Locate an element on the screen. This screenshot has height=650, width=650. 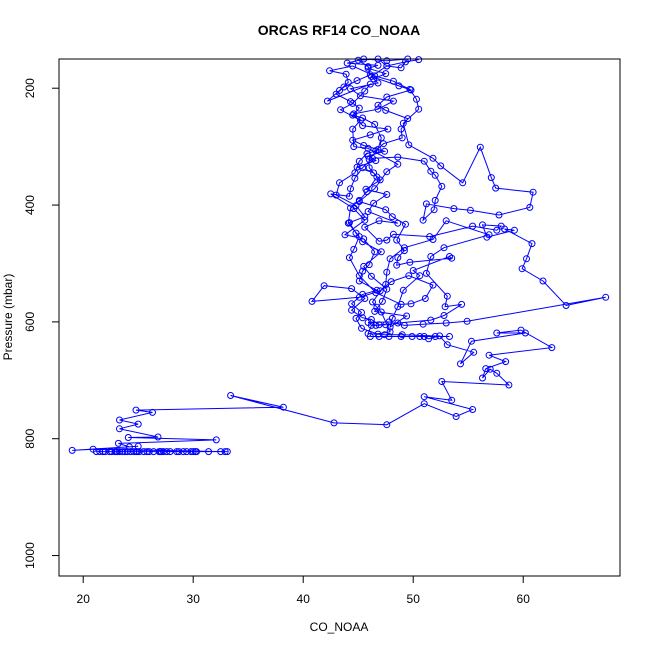
x-tick-label: 60 is located at coordinates (524, 599).